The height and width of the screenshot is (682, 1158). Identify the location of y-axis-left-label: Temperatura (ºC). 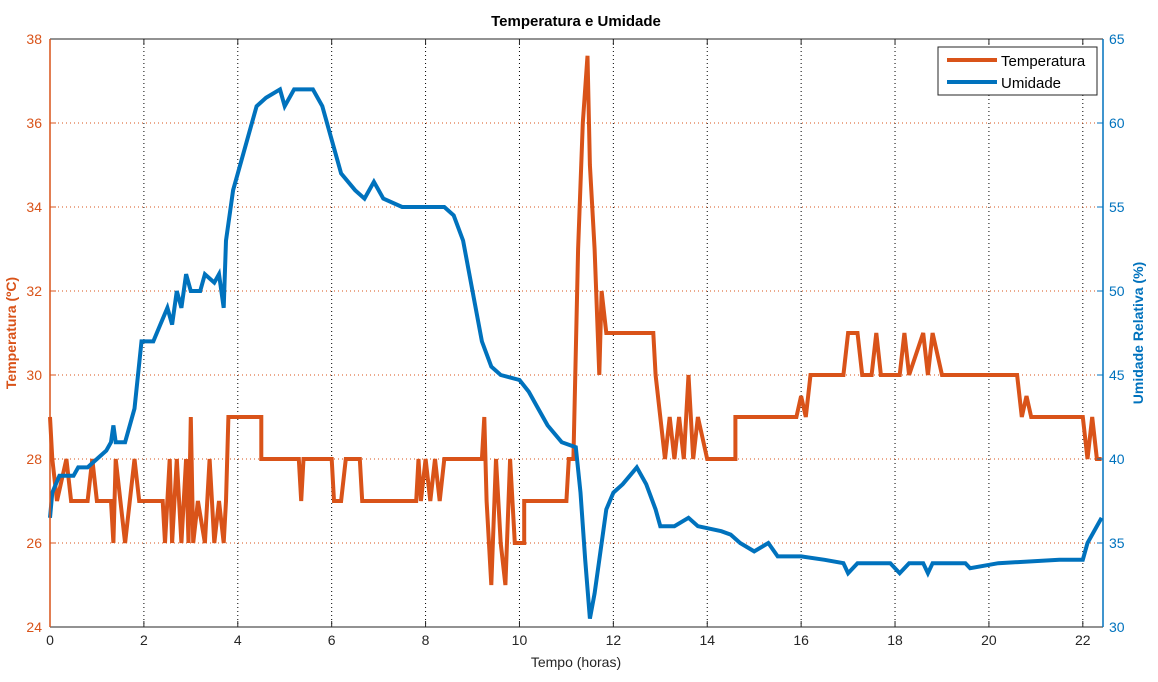
(11, 333).